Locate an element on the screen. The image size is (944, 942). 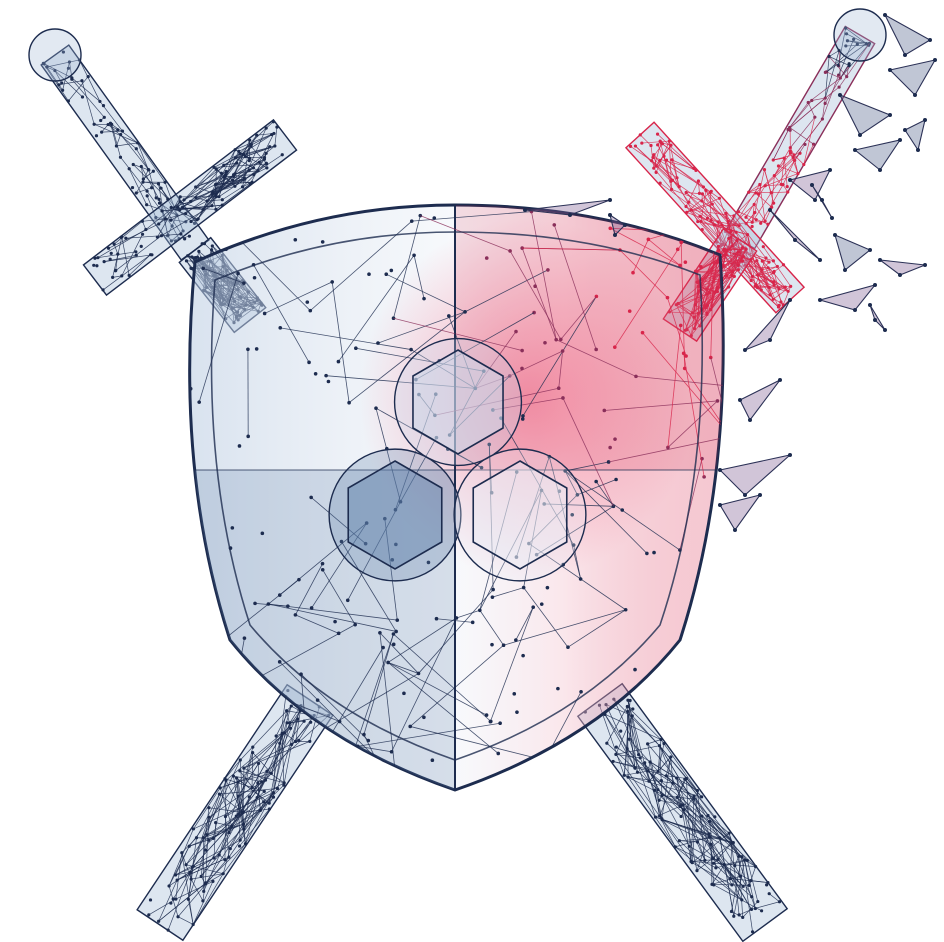
sword-icon is located at coordinates (755, 175).